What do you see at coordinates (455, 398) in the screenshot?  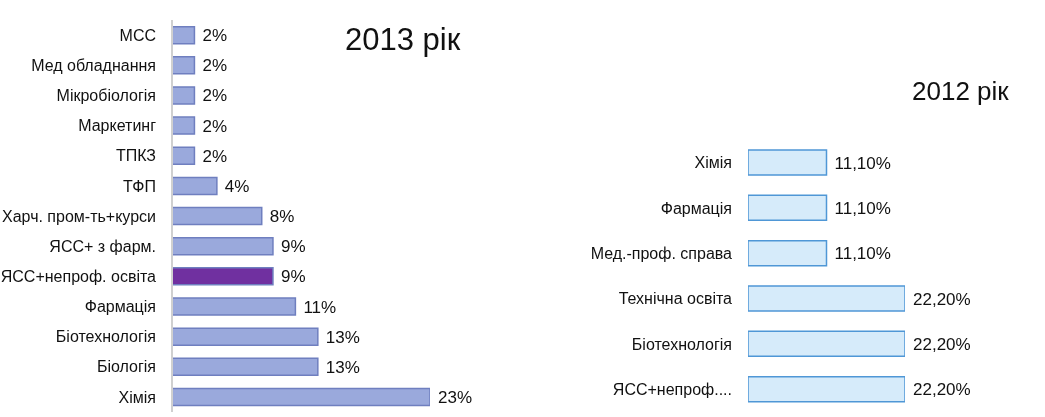 I see `data-label: 23%` at bounding box center [455, 398].